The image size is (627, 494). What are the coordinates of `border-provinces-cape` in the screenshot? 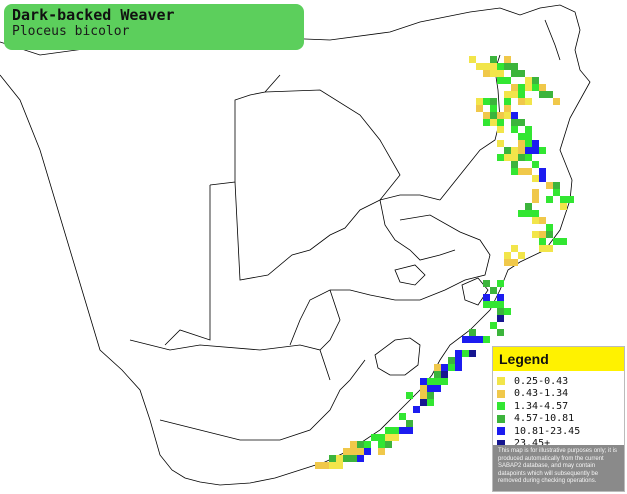 It's located at (262, 400).